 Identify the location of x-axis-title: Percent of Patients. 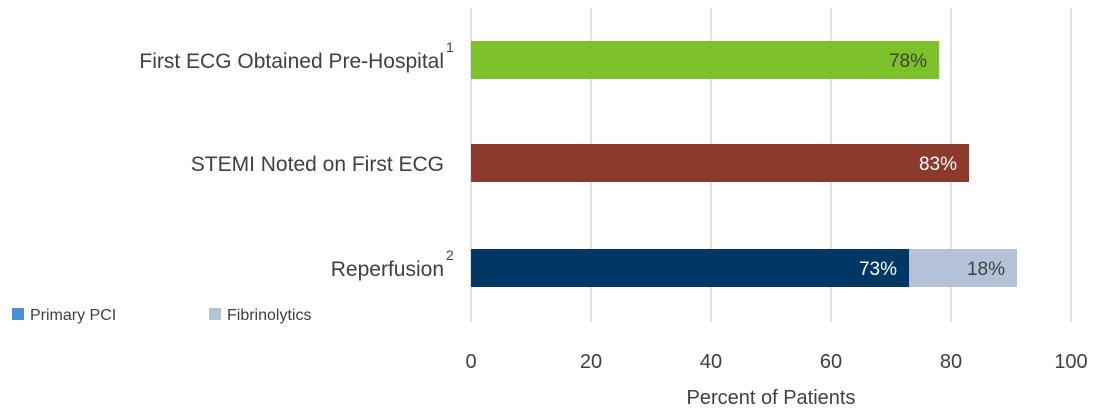
(771, 398).